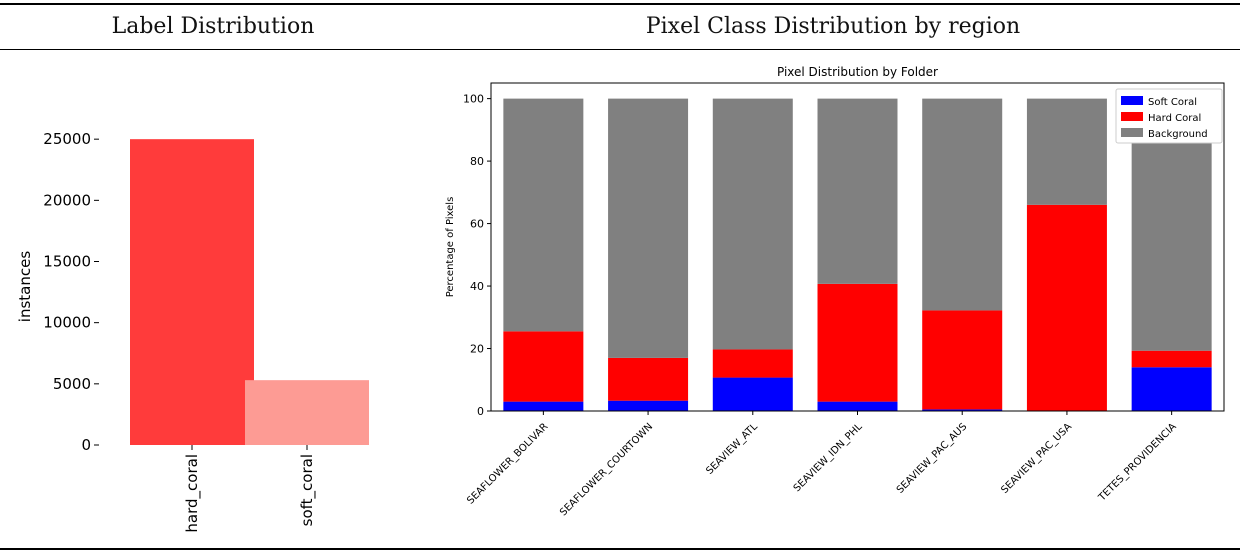  What do you see at coordinates (1171, 224) in the screenshot?
I see `bar-tetes-providencia-background` at bounding box center [1171, 224].